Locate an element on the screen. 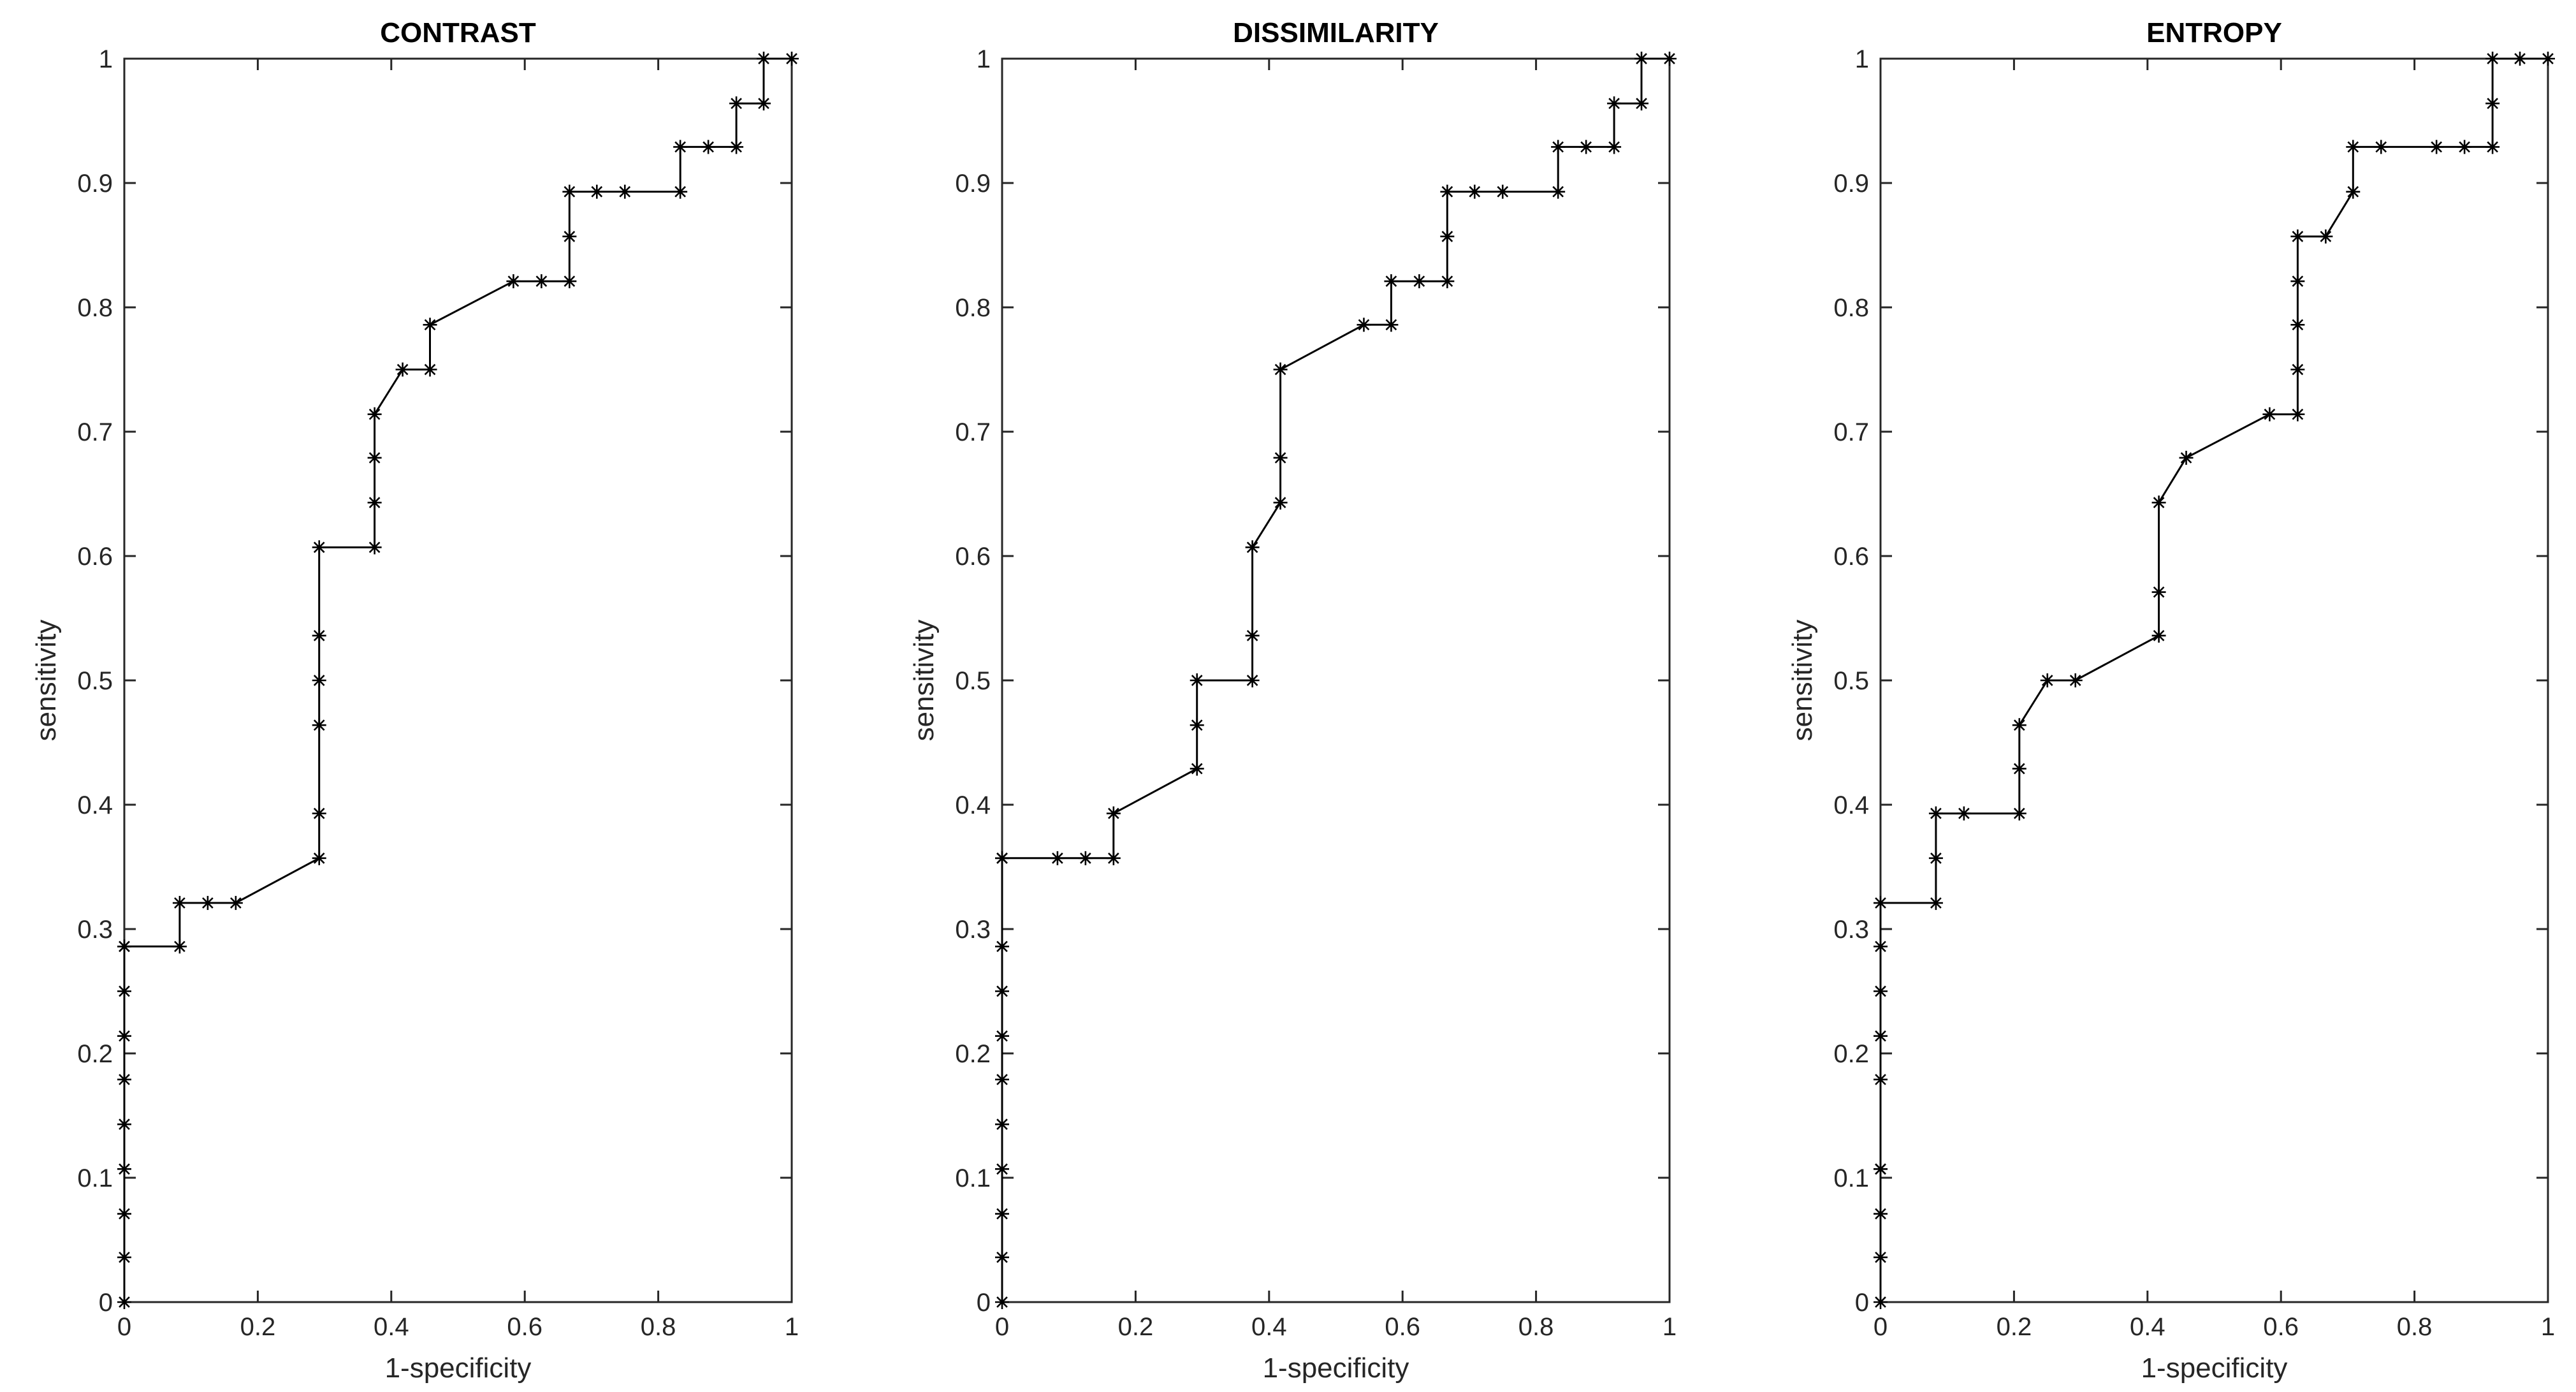 Image resolution: width=2576 pixels, height=1392 pixels. y-tick-label: 0.4 is located at coordinates (95, 805).